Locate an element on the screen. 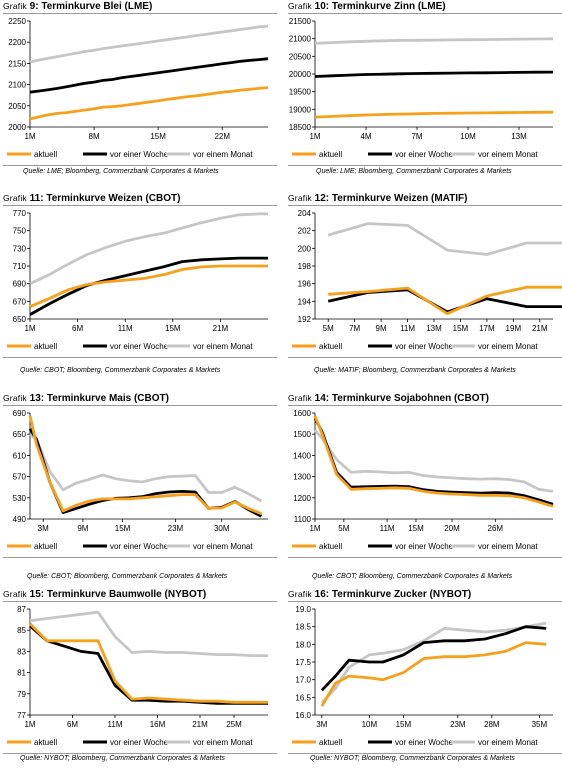 The height and width of the screenshot is (779, 562). panel-title-text: Terminkurve Blei (LME) is located at coordinates (97, 6).